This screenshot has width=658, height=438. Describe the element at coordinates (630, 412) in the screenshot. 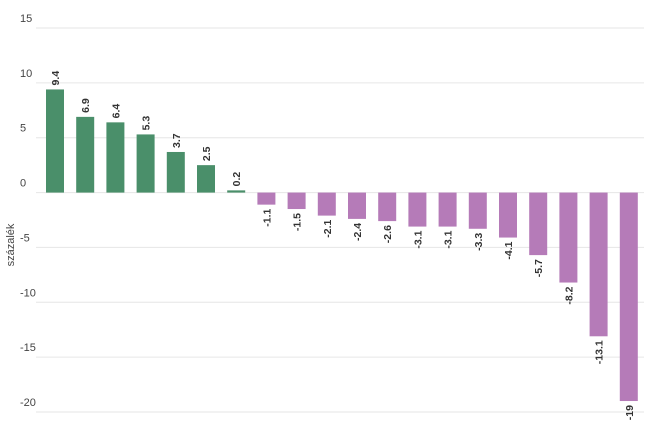

I see `bar-value-label: -19` at that location.